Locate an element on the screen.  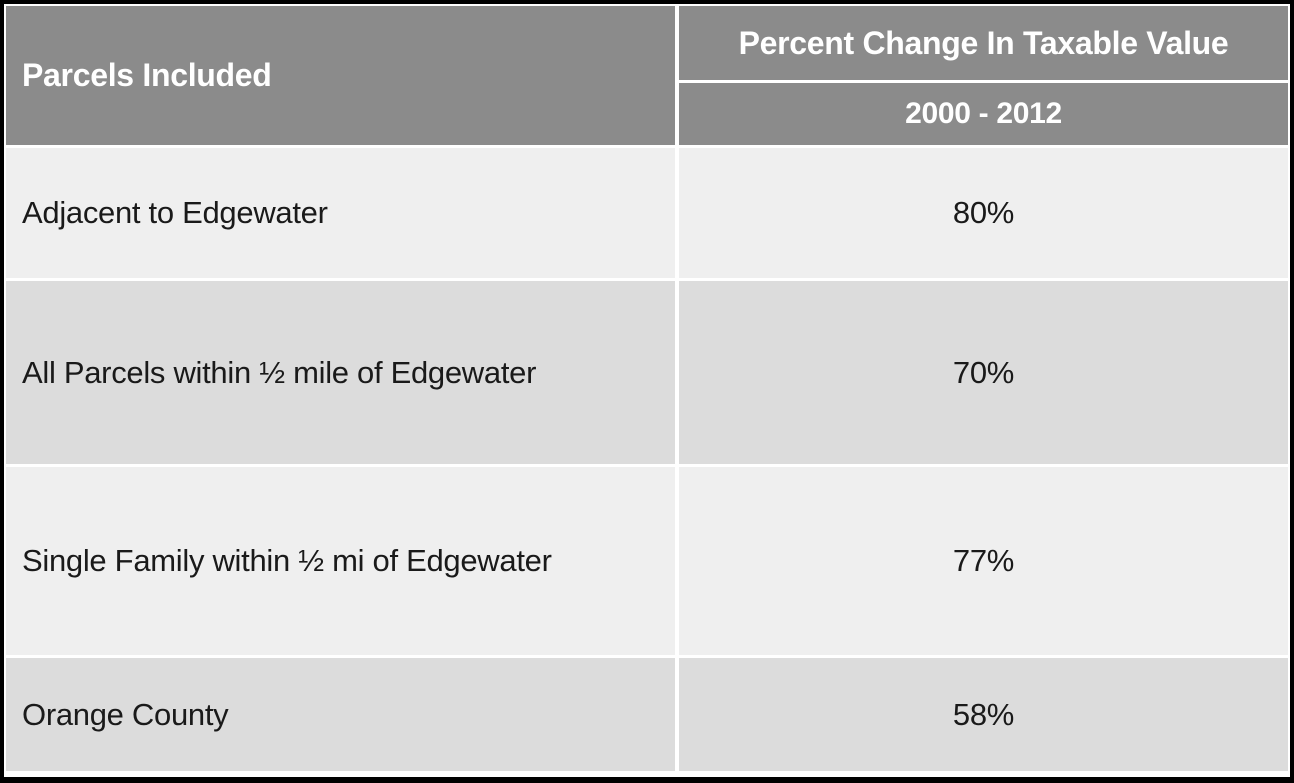
table-row-value-orange-county: 58% is located at coordinates (983, 714).